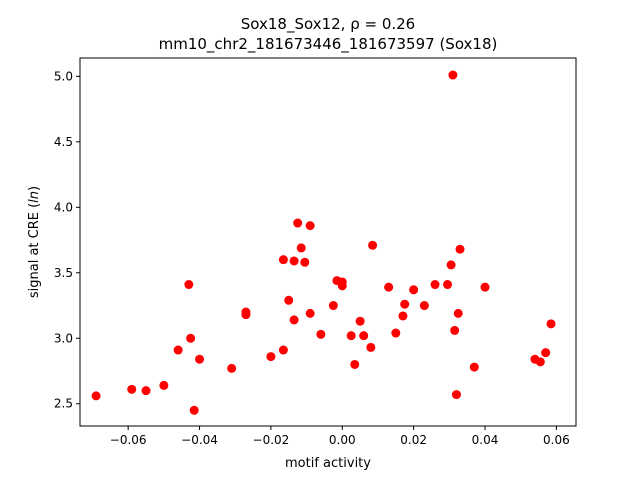  Describe the element at coordinates (271, 440) in the screenshot. I see `x-tick-label: −0.02` at that location.